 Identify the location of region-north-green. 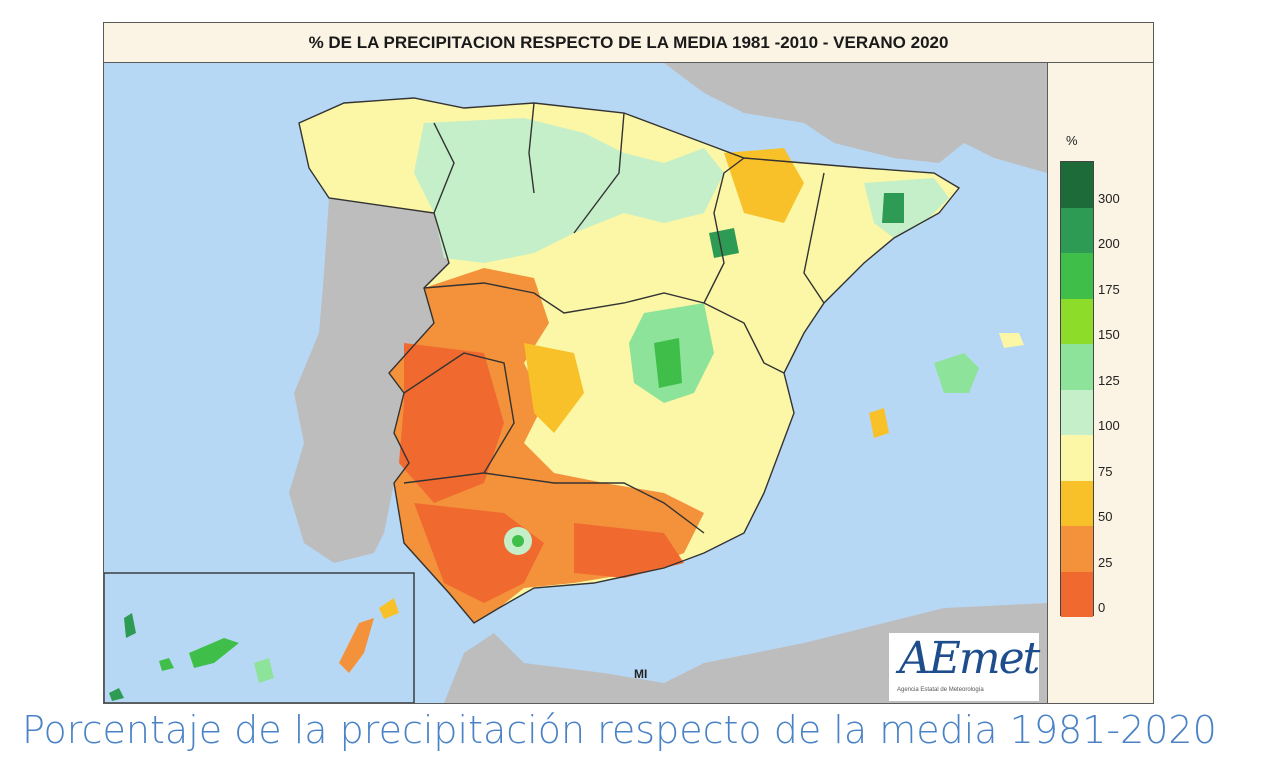
(569, 190).